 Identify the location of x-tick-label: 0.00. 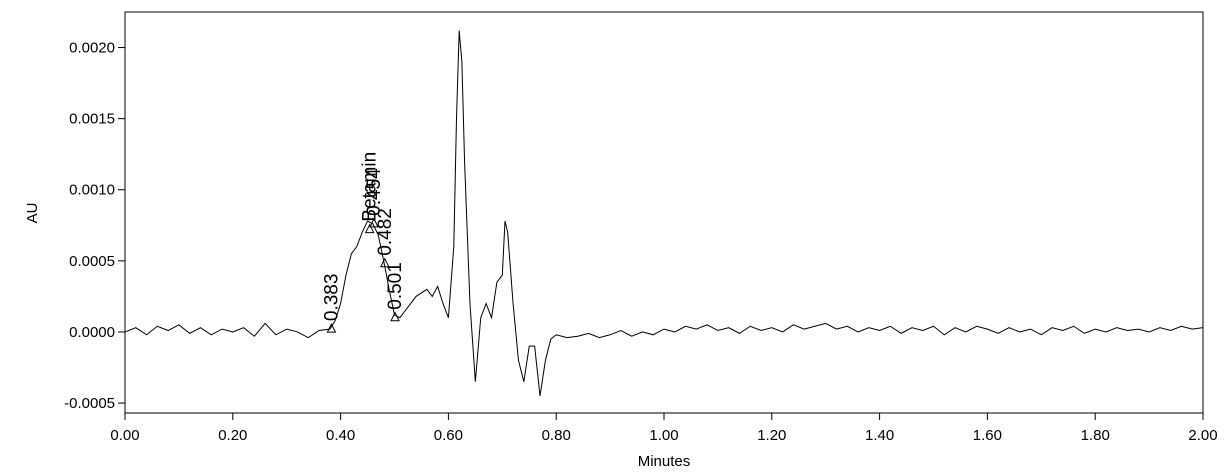
(124, 435).